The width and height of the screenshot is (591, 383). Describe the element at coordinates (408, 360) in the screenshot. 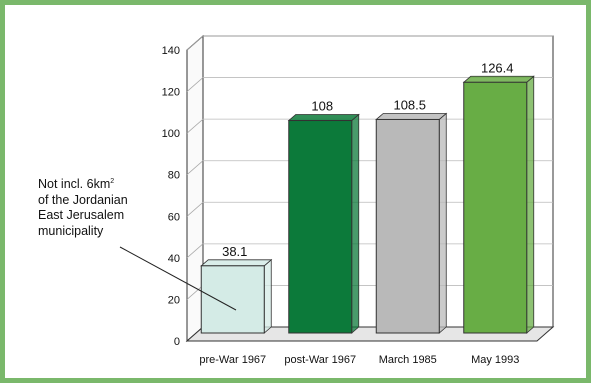

I see `x-tick-label: March 1985` at that location.